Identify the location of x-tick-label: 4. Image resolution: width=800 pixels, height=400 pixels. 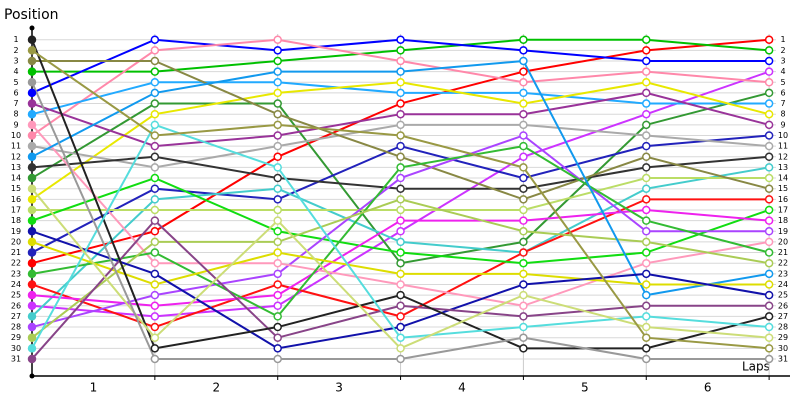
(462, 388).